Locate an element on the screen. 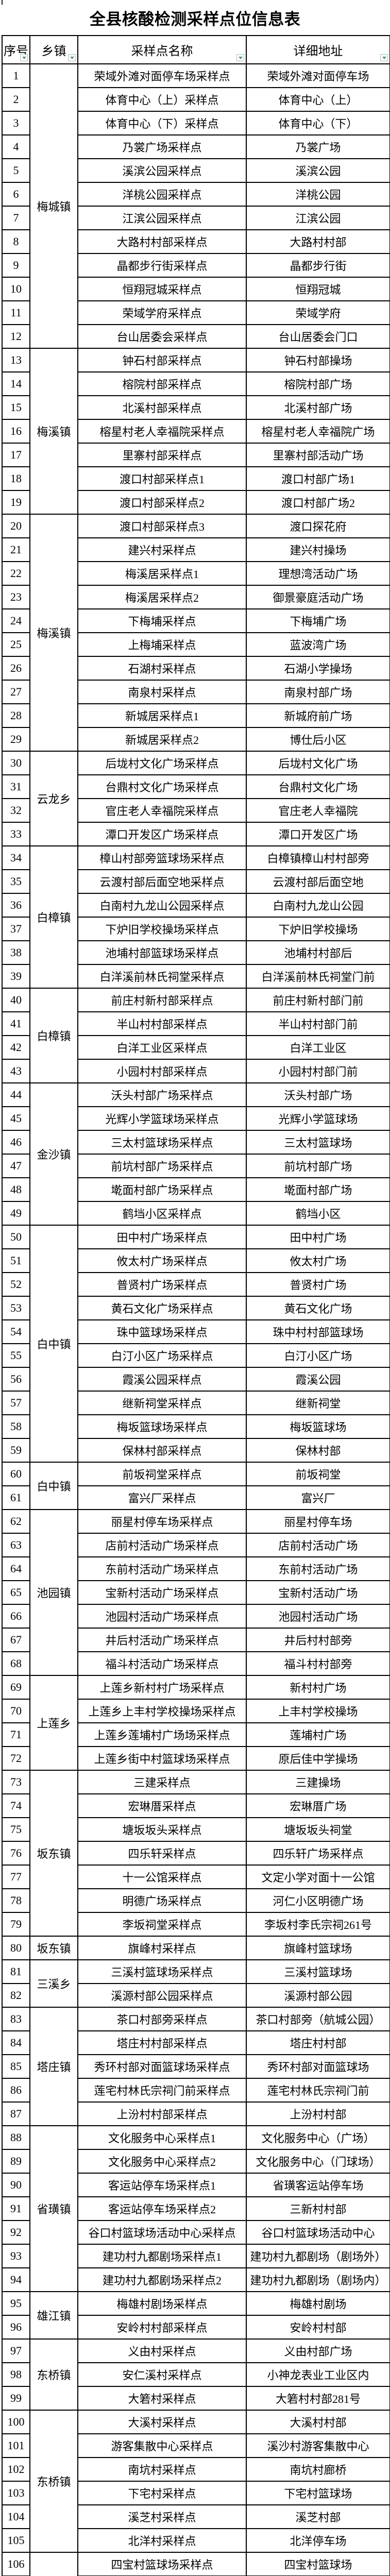  table-row: 82 溪源村部公园采样点 溪源村部公园 is located at coordinates (196, 1995).